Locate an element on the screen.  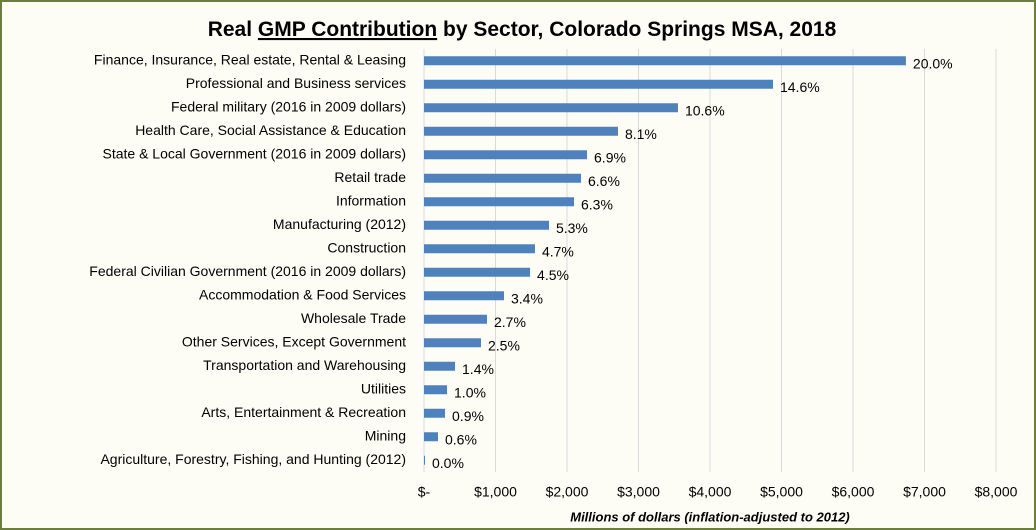
bar-label: 8.1% is located at coordinates (641, 134).